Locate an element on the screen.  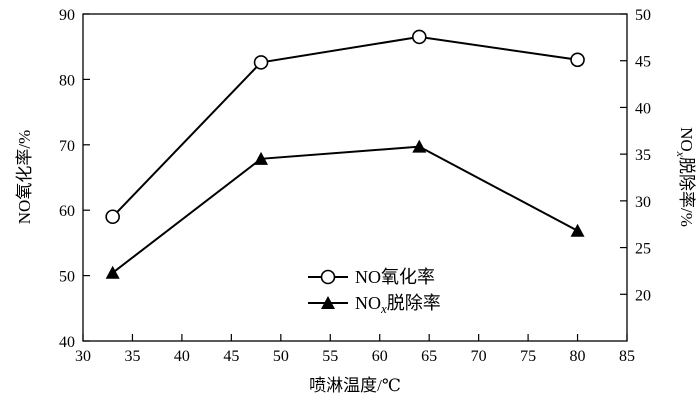
legend-marker-triangle is located at coordinates (328, 302).